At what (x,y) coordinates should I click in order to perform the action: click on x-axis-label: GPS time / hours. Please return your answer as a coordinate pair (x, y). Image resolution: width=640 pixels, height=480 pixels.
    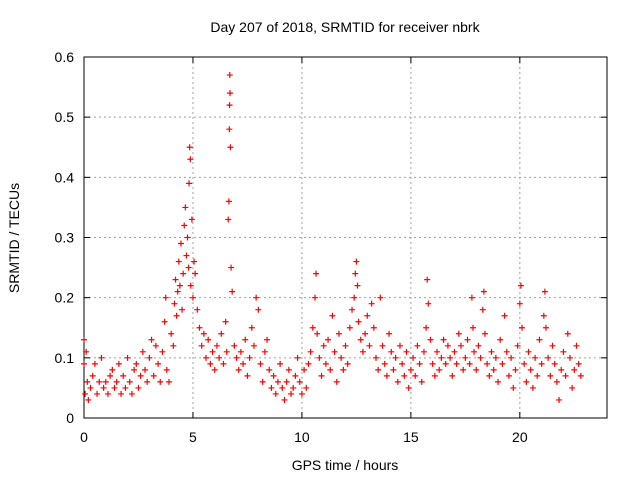
    Looking at the image, I should click on (345, 465).